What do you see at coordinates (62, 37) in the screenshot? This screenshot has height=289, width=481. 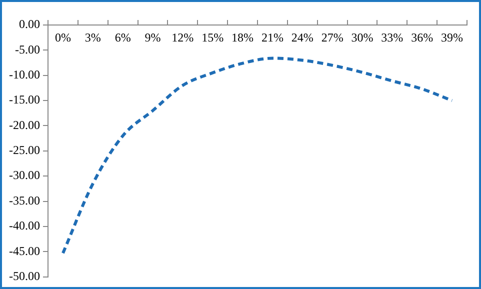 I see `x-tick-label: 0%` at bounding box center [62, 37].